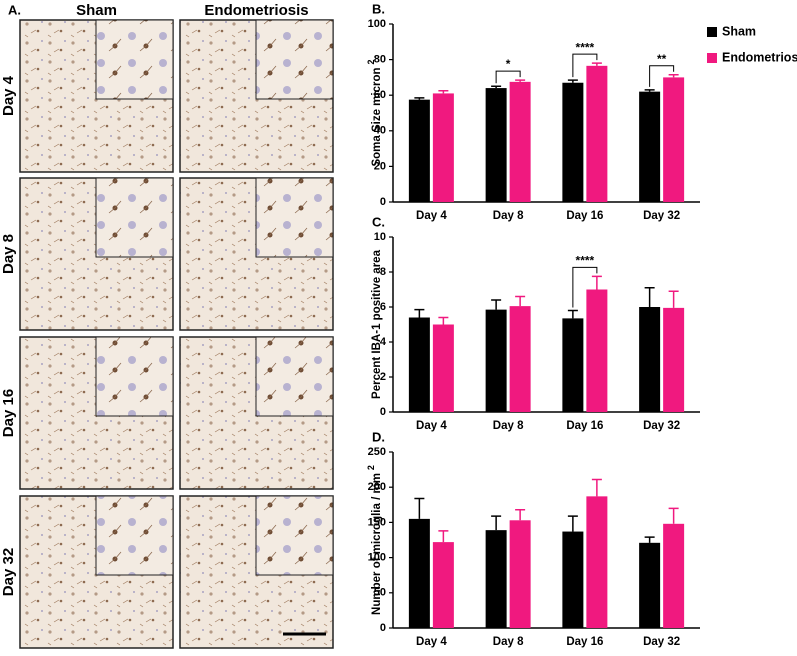  Describe the element at coordinates (383, 377) in the screenshot. I see `y-tick-label: 2` at that location.